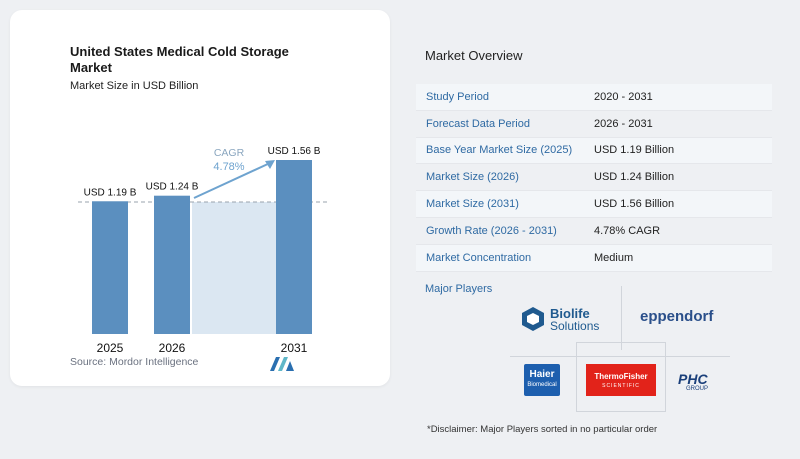 The height and width of the screenshot is (459, 800). Describe the element at coordinates (478, 123) in the screenshot. I see `row-label: Forecast Data Period` at that location.